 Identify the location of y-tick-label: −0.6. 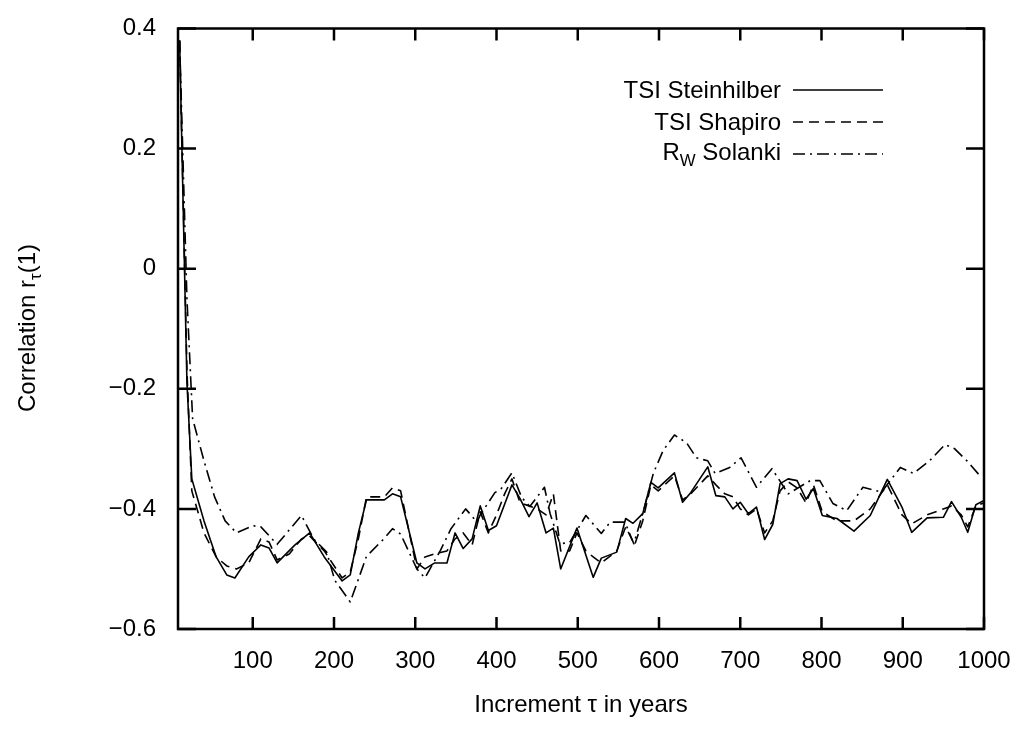
(132, 627).